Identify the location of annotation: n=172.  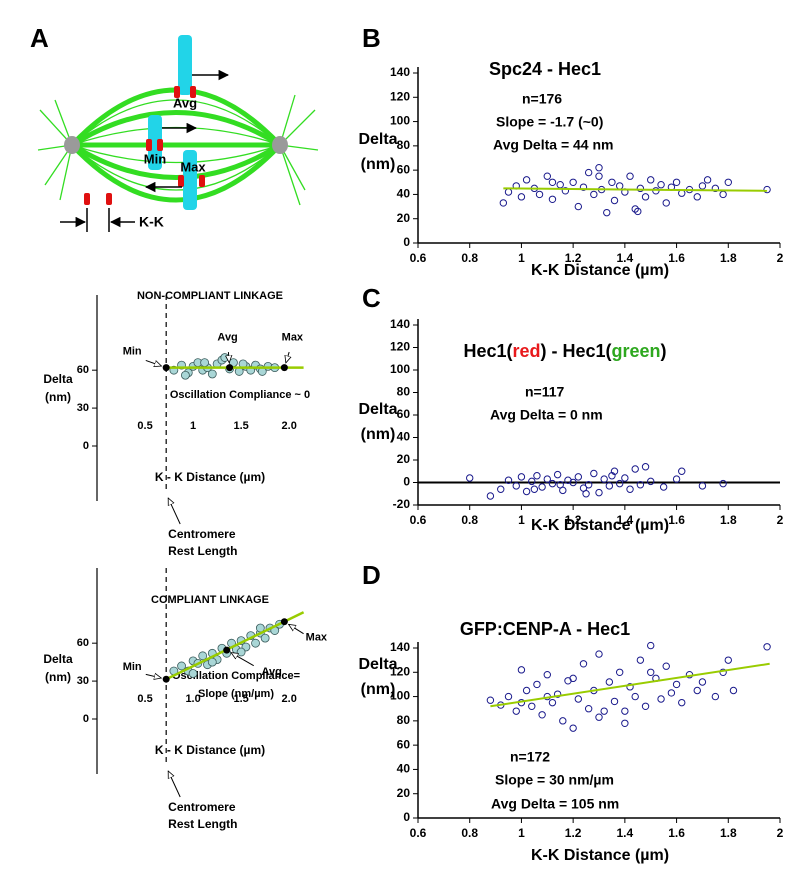
(530, 757).